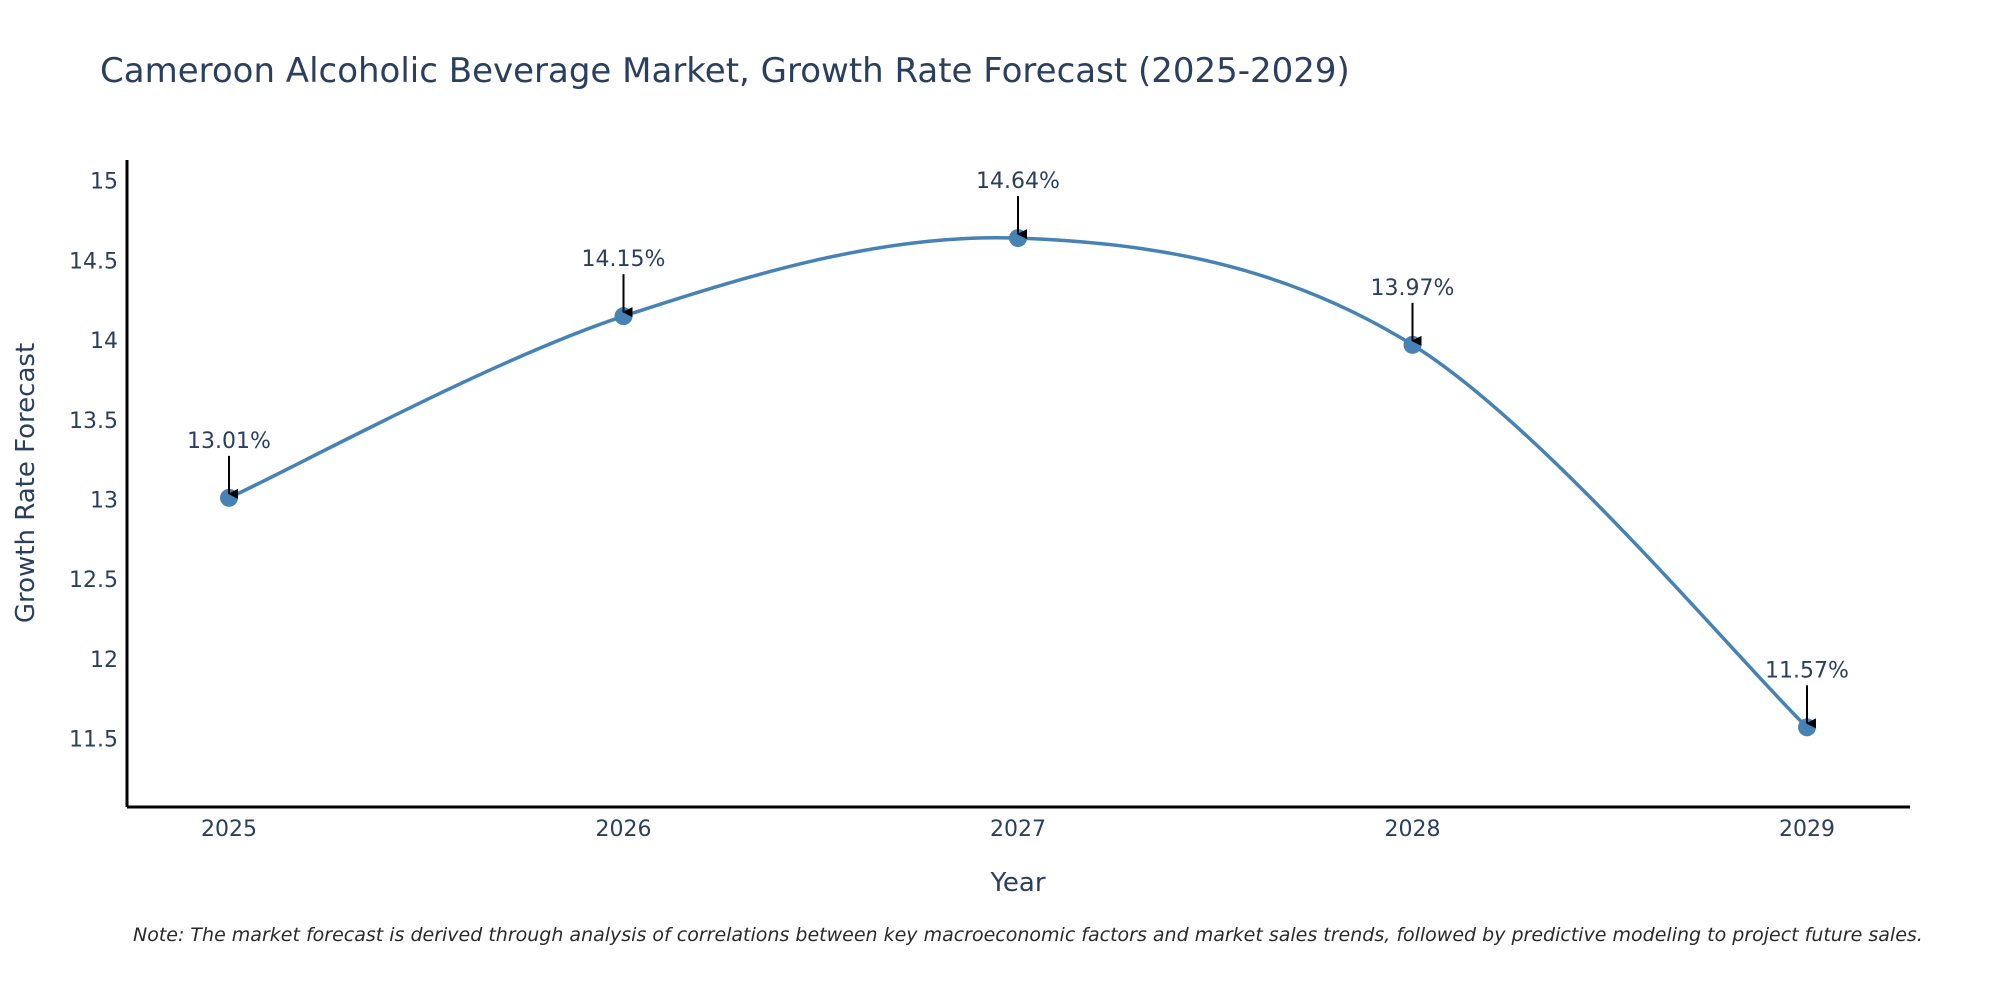 The width and height of the screenshot is (2000, 1000). I want to click on y-tick-label: 13, so click(104, 500).